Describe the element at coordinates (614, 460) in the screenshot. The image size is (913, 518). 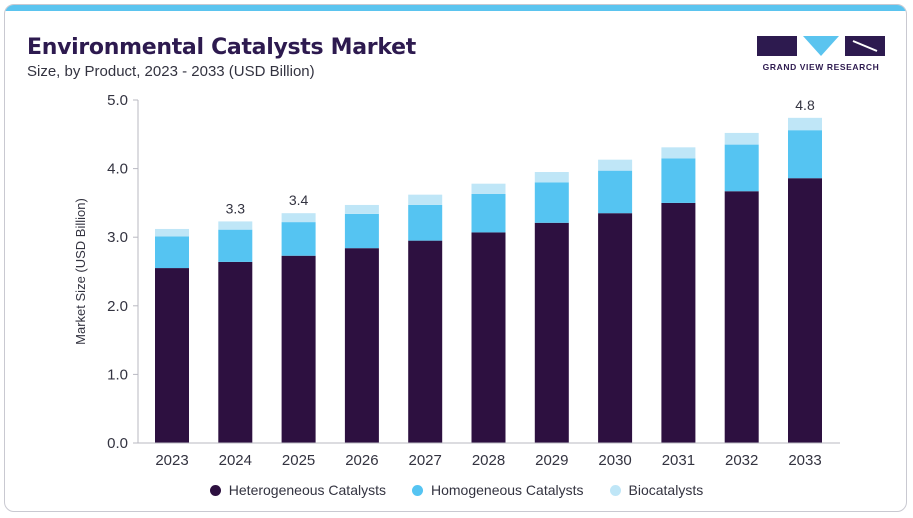
I see `x-tick-label-2030: 2030` at that location.